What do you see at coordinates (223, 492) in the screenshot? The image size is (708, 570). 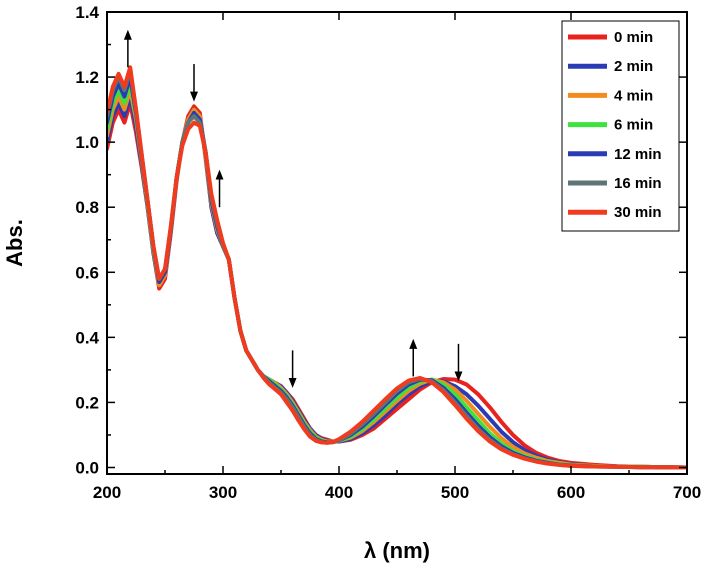 I see `x-tick-label-1: 300` at bounding box center [223, 492].